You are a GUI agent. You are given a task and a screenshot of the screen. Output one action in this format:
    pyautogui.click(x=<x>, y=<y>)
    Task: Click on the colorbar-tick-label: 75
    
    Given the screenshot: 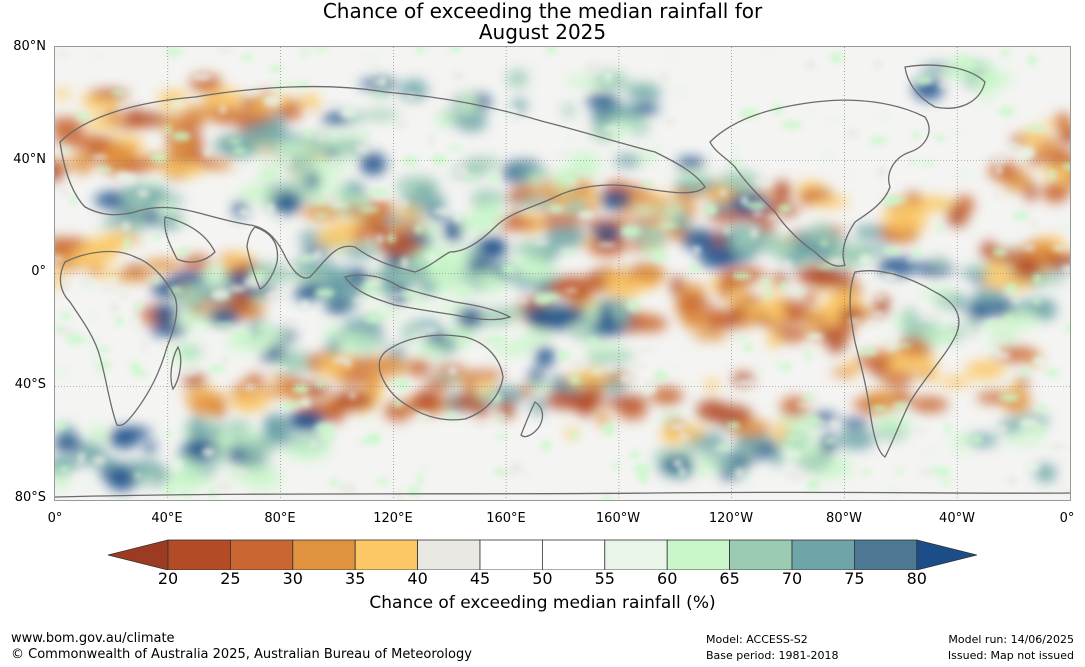 What is the action you would take?
    pyautogui.click(x=854, y=578)
    